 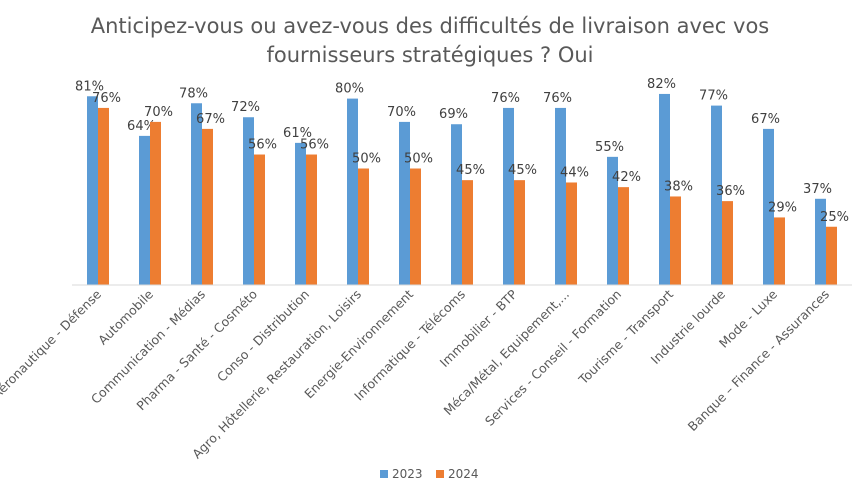 I want to click on legend-swatch-2024, so click(x=440, y=474).